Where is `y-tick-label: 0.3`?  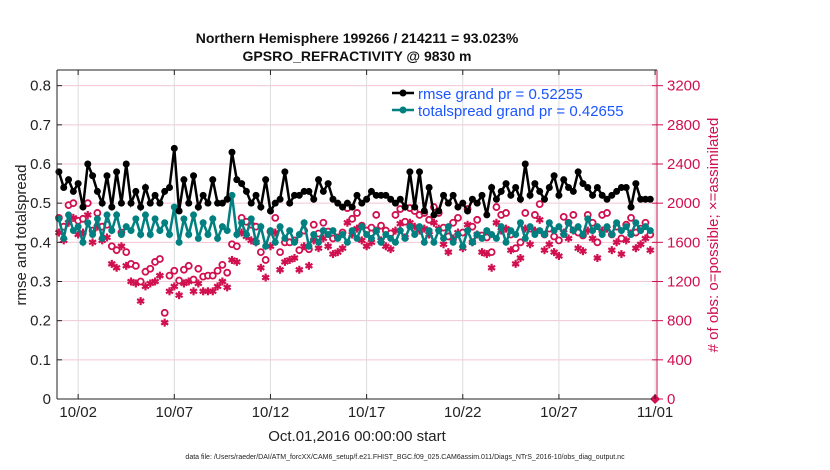 y-tick-label: 0.3 is located at coordinates (40, 282).